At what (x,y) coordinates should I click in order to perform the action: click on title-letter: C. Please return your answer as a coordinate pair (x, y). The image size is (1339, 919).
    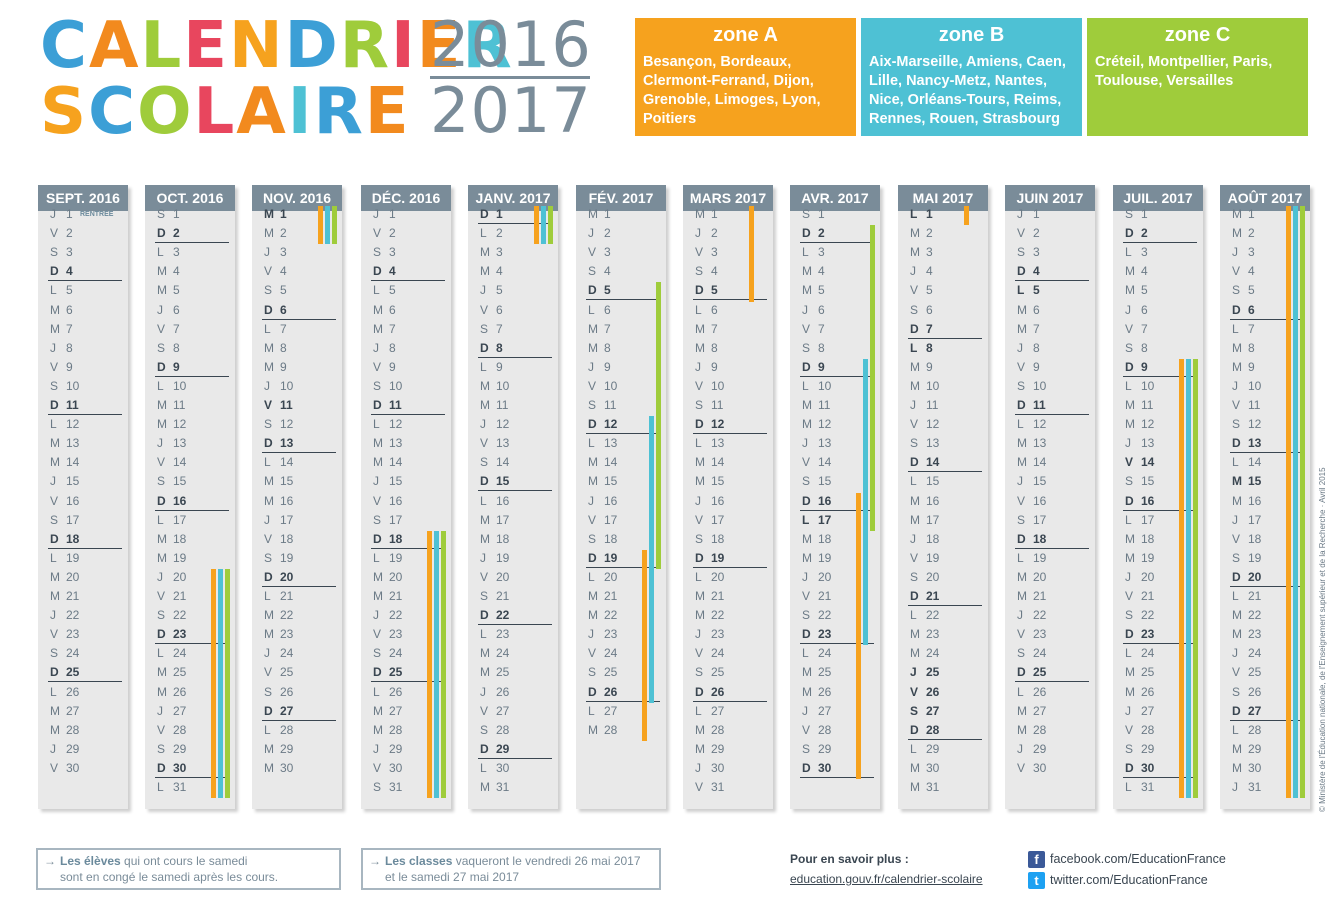
    Looking at the image, I should click on (64, 46).